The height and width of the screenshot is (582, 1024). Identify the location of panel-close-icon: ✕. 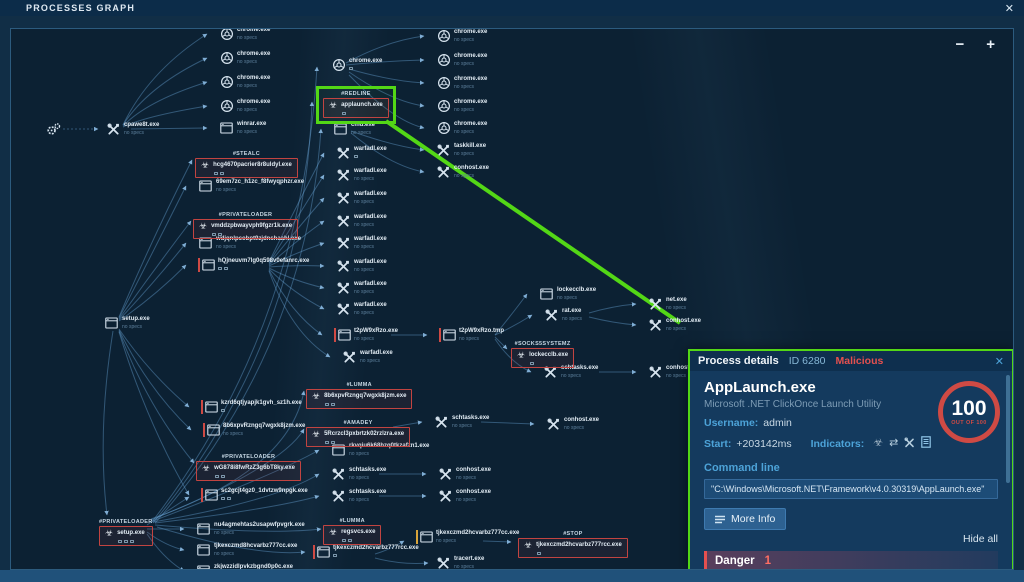
(999, 361).